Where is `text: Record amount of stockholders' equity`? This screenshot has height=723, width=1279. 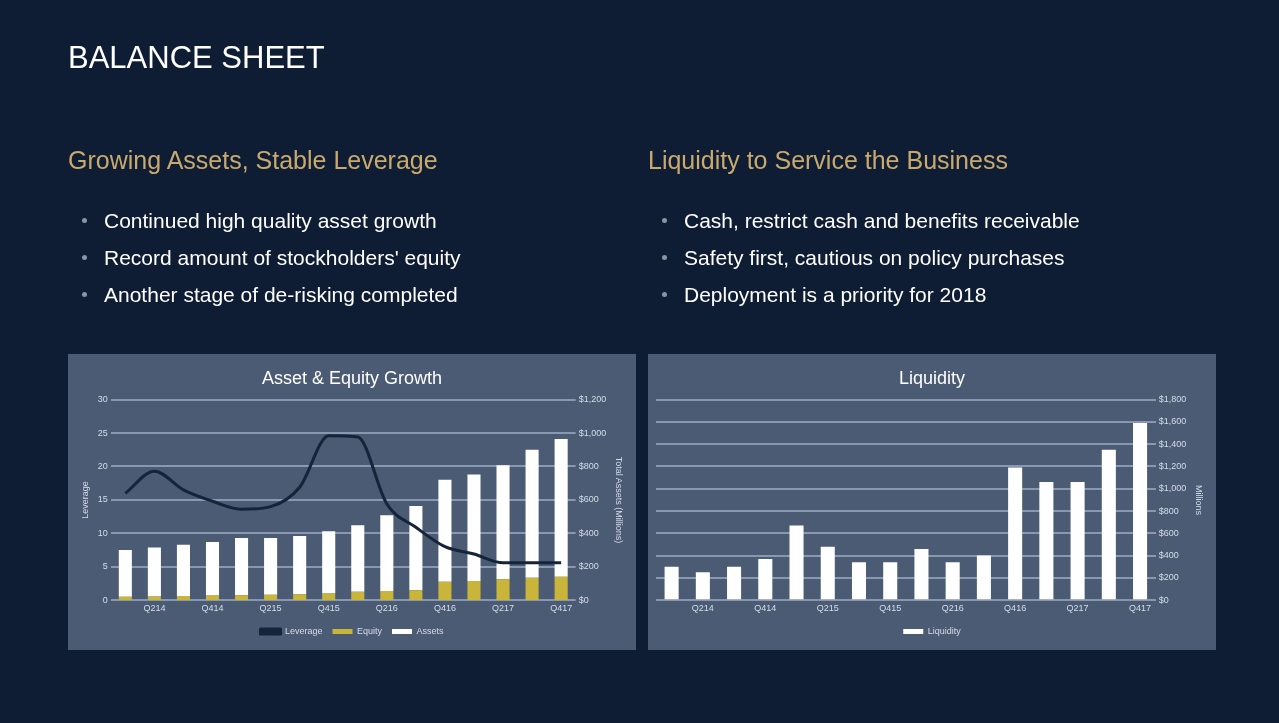 text: Record amount of stockholders' equity is located at coordinates (282, 258).